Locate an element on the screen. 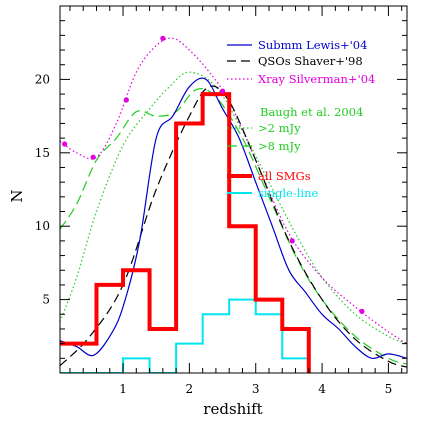  legend-label-single-line: single-line is located at coordinates (288, 193).